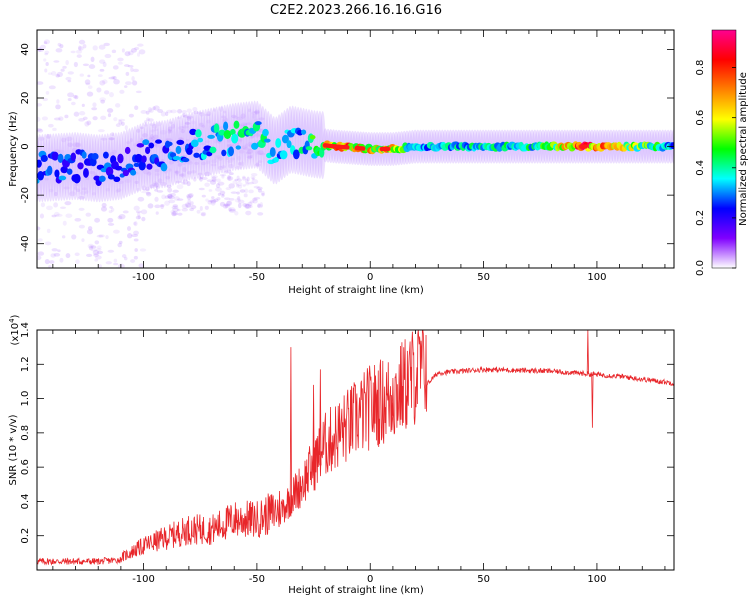 The width and height of the screenshot is (750, 600). What do you see at coordinates (483, 277) in the screenshot?
I see `spectrogram-x-tick-label: 50` at bounding box center [483, 277].